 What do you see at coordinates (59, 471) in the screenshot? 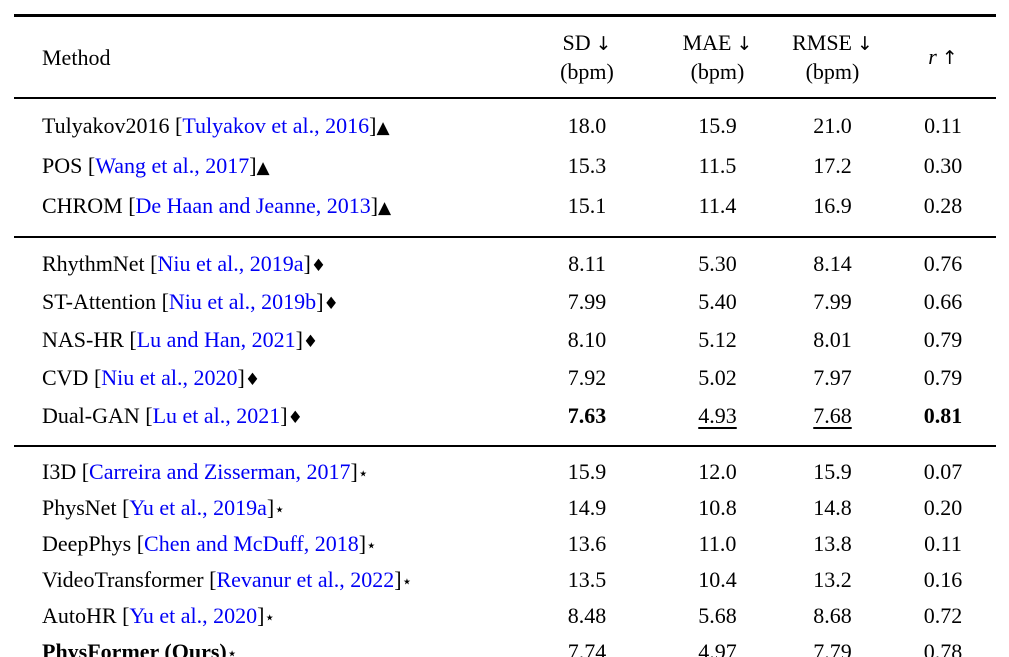
I see `method-name: I3D` at bounding box center [59, 471].